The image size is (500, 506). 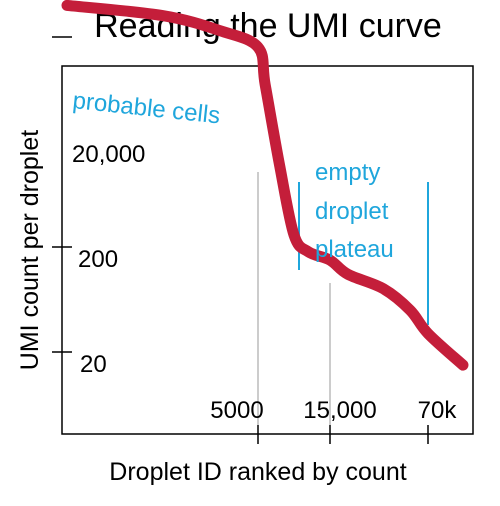 What do you see at coordinates (257, 472) in the screenshot?
I see `x-axis-label: Droplet ID ranked by count` at bounding box center [257, 472].